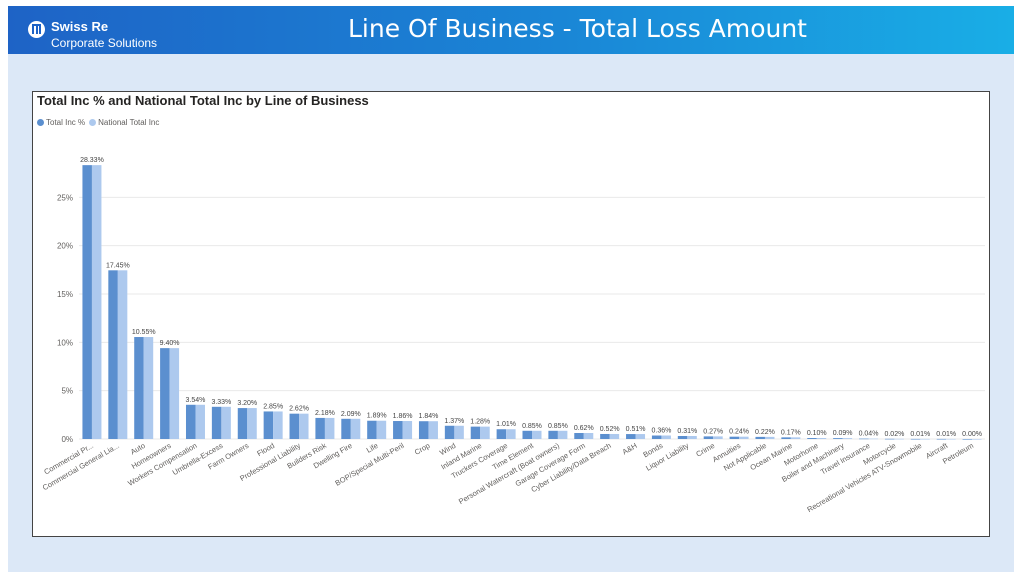 This screenshot has height=576, width=1024. Describe the element at coordinates (65, 342) in the screenshot. I see `y-tick-label: 10%` at that location.